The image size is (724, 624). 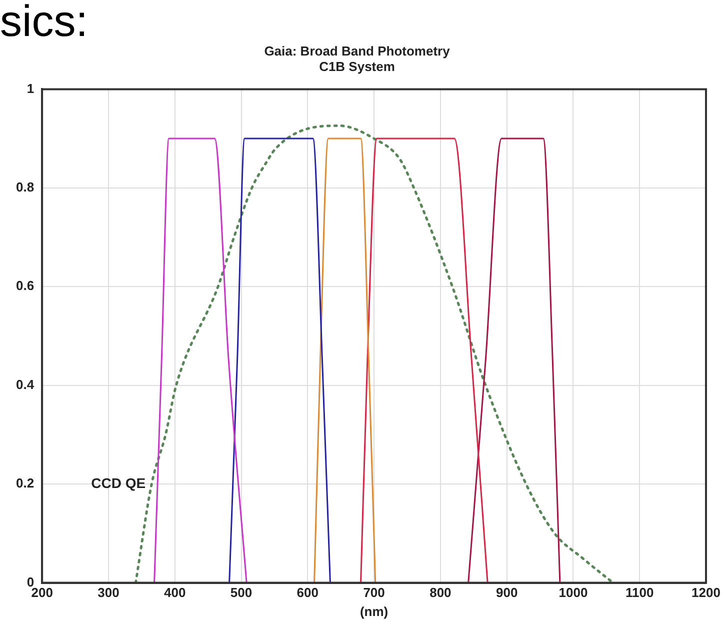 I want to click on x-tick-label: 300, so click(x=109, y=592).